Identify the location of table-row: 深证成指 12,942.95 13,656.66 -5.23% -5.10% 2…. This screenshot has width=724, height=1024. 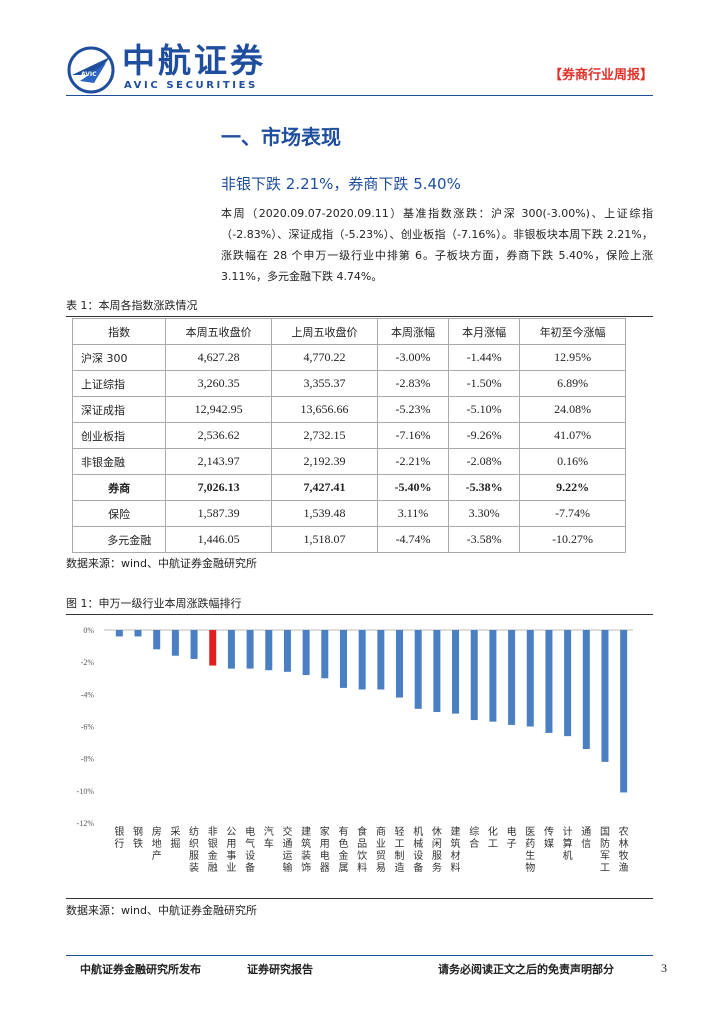
(348, 409).